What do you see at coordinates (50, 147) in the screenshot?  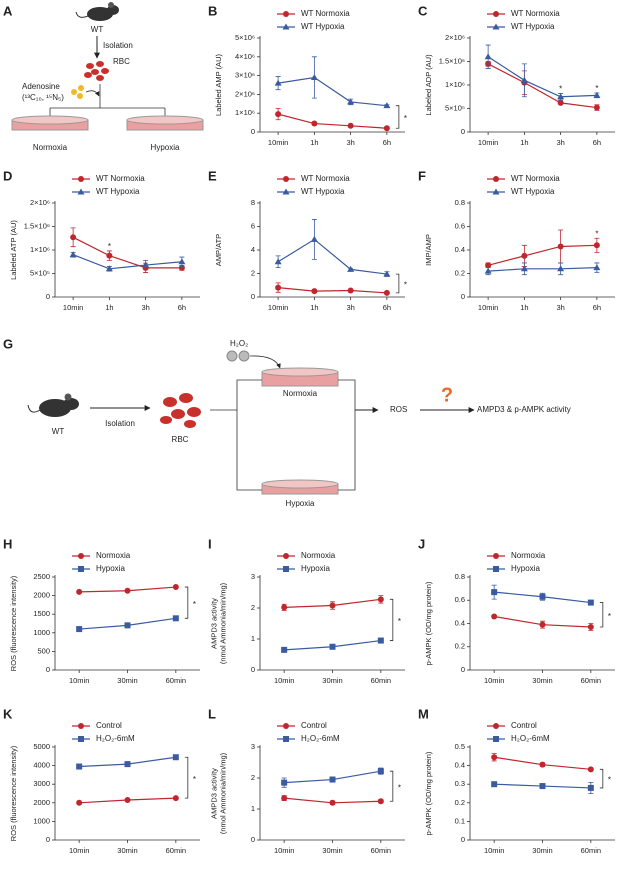 I see `condition-label: Normoxia` at bounding box center [50, 147].